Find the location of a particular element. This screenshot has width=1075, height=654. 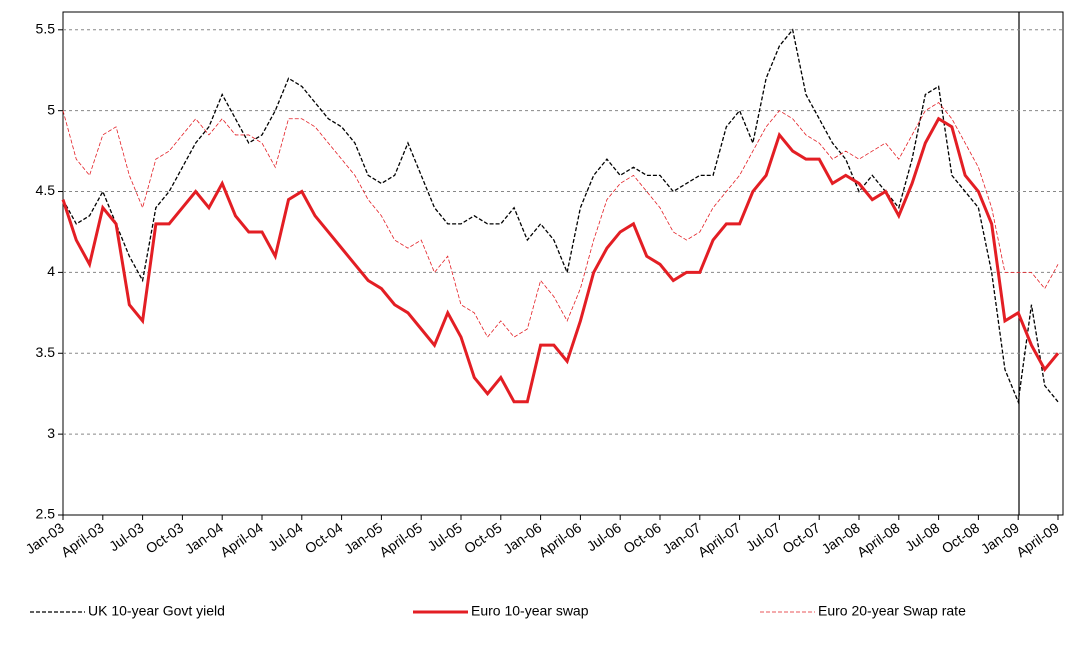

x-tick-label: April-03 is located at coordinates (82, 539).